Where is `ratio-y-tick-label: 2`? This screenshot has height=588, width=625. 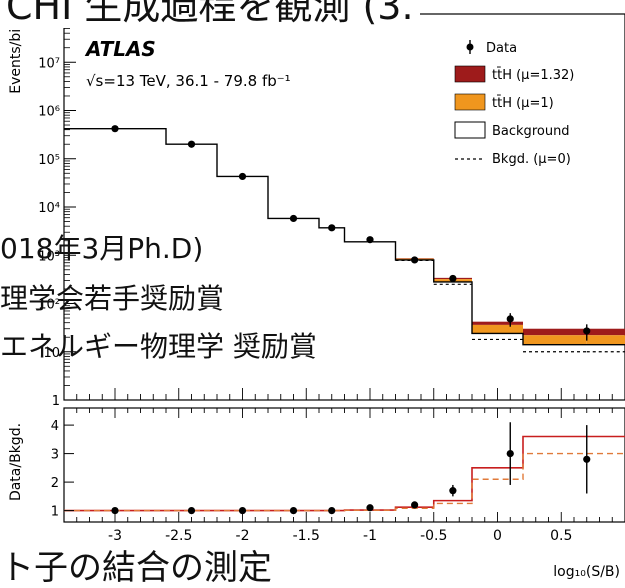 ratio-y-tick-label: 2 is located at coordinates (55, 483).